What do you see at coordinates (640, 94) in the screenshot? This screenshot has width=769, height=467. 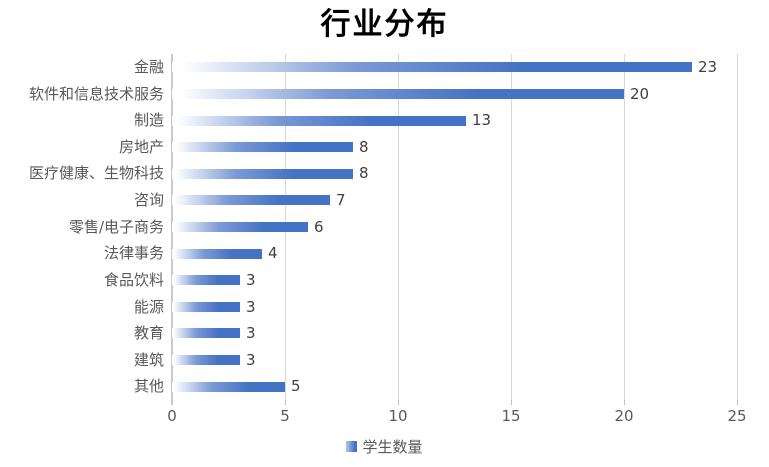 I see `data-label: 20` at bounding box center [640, 94].